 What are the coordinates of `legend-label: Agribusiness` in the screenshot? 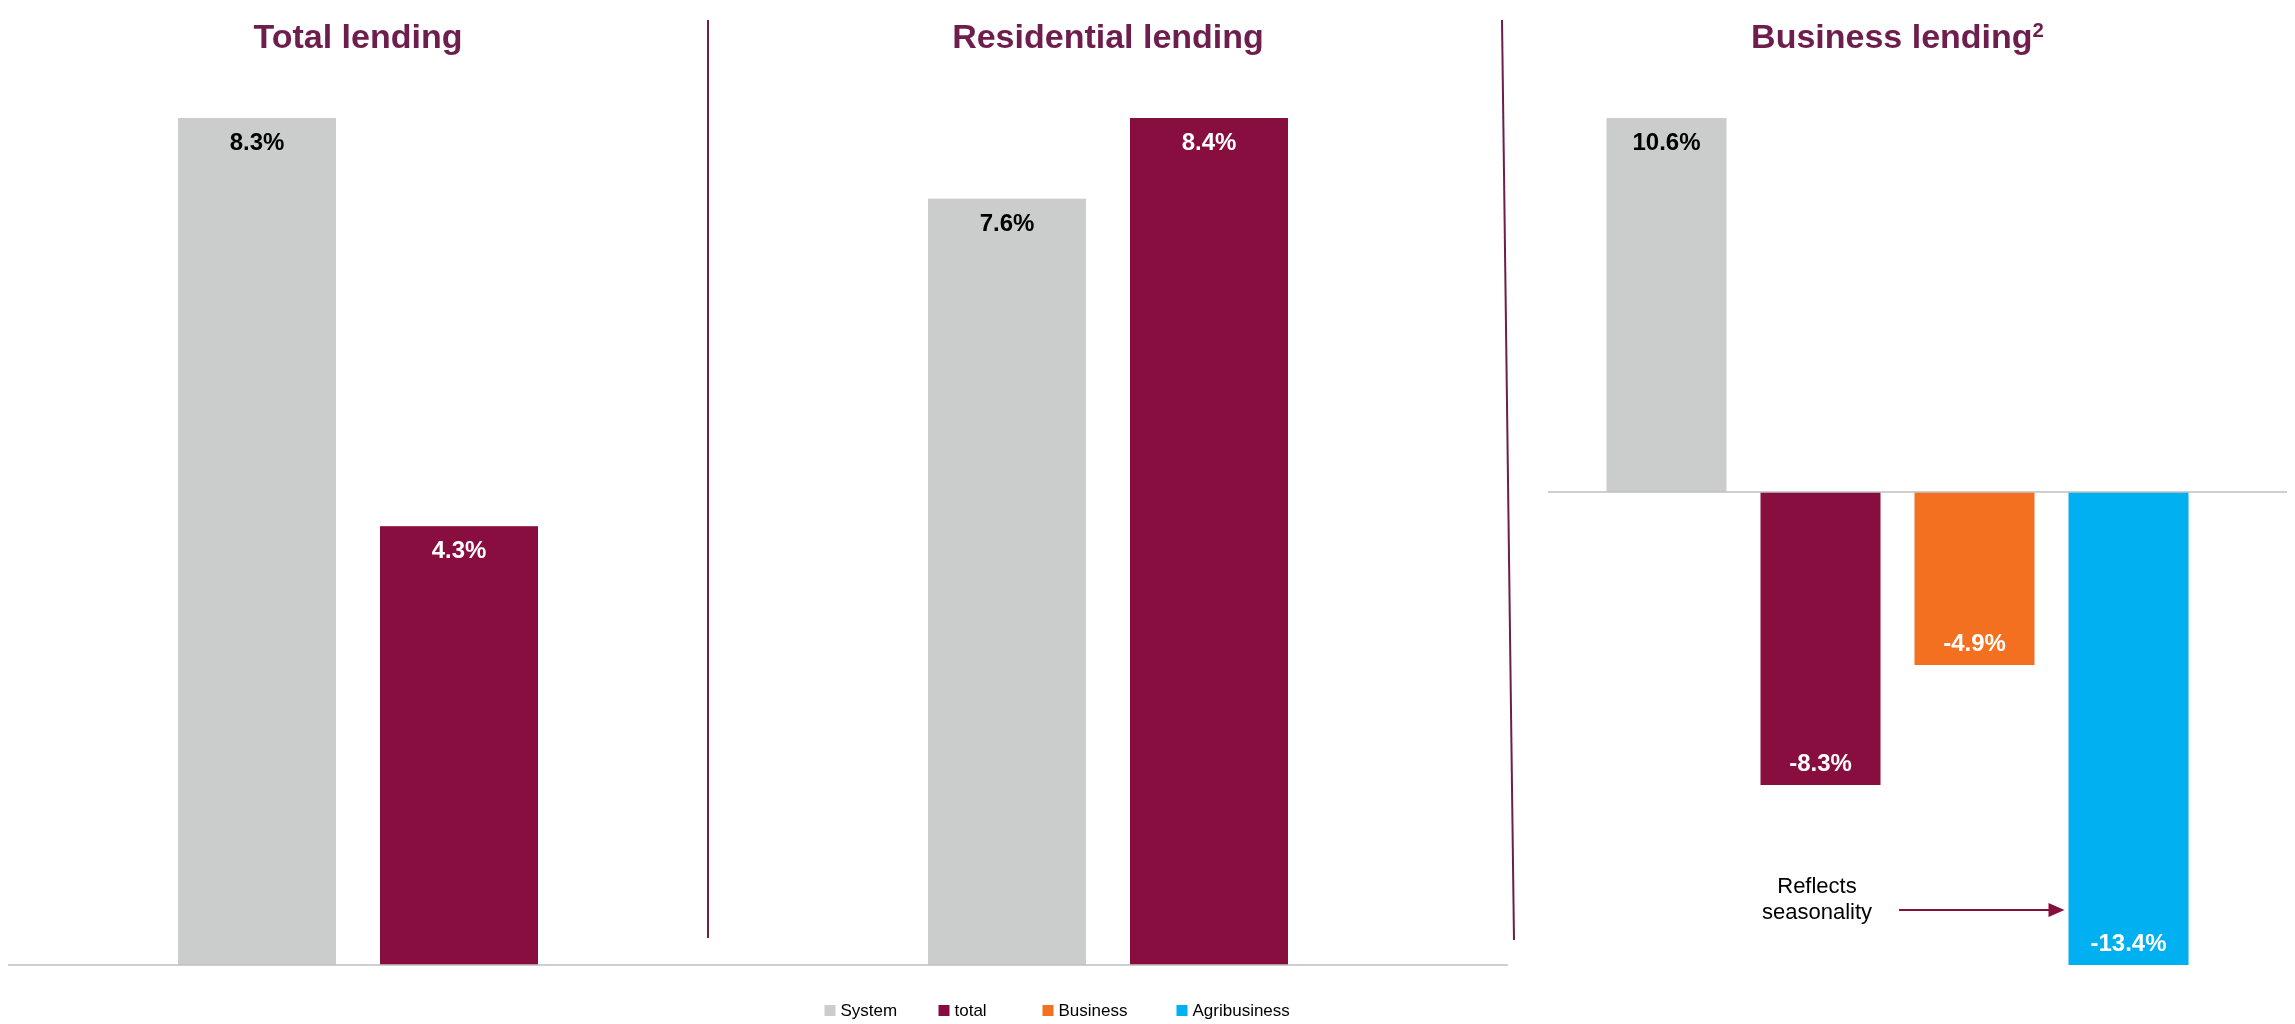 It's located at (1241, 1010).